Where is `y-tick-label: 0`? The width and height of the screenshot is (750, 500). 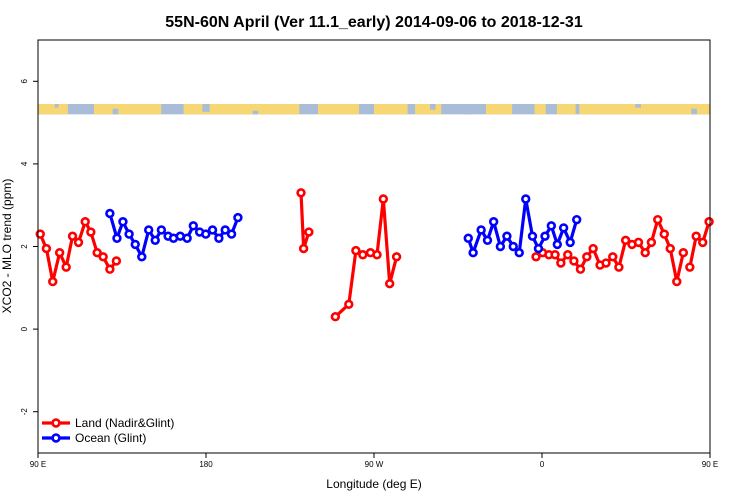
y-tick-label: 0 is located at coordinates (24, 328).